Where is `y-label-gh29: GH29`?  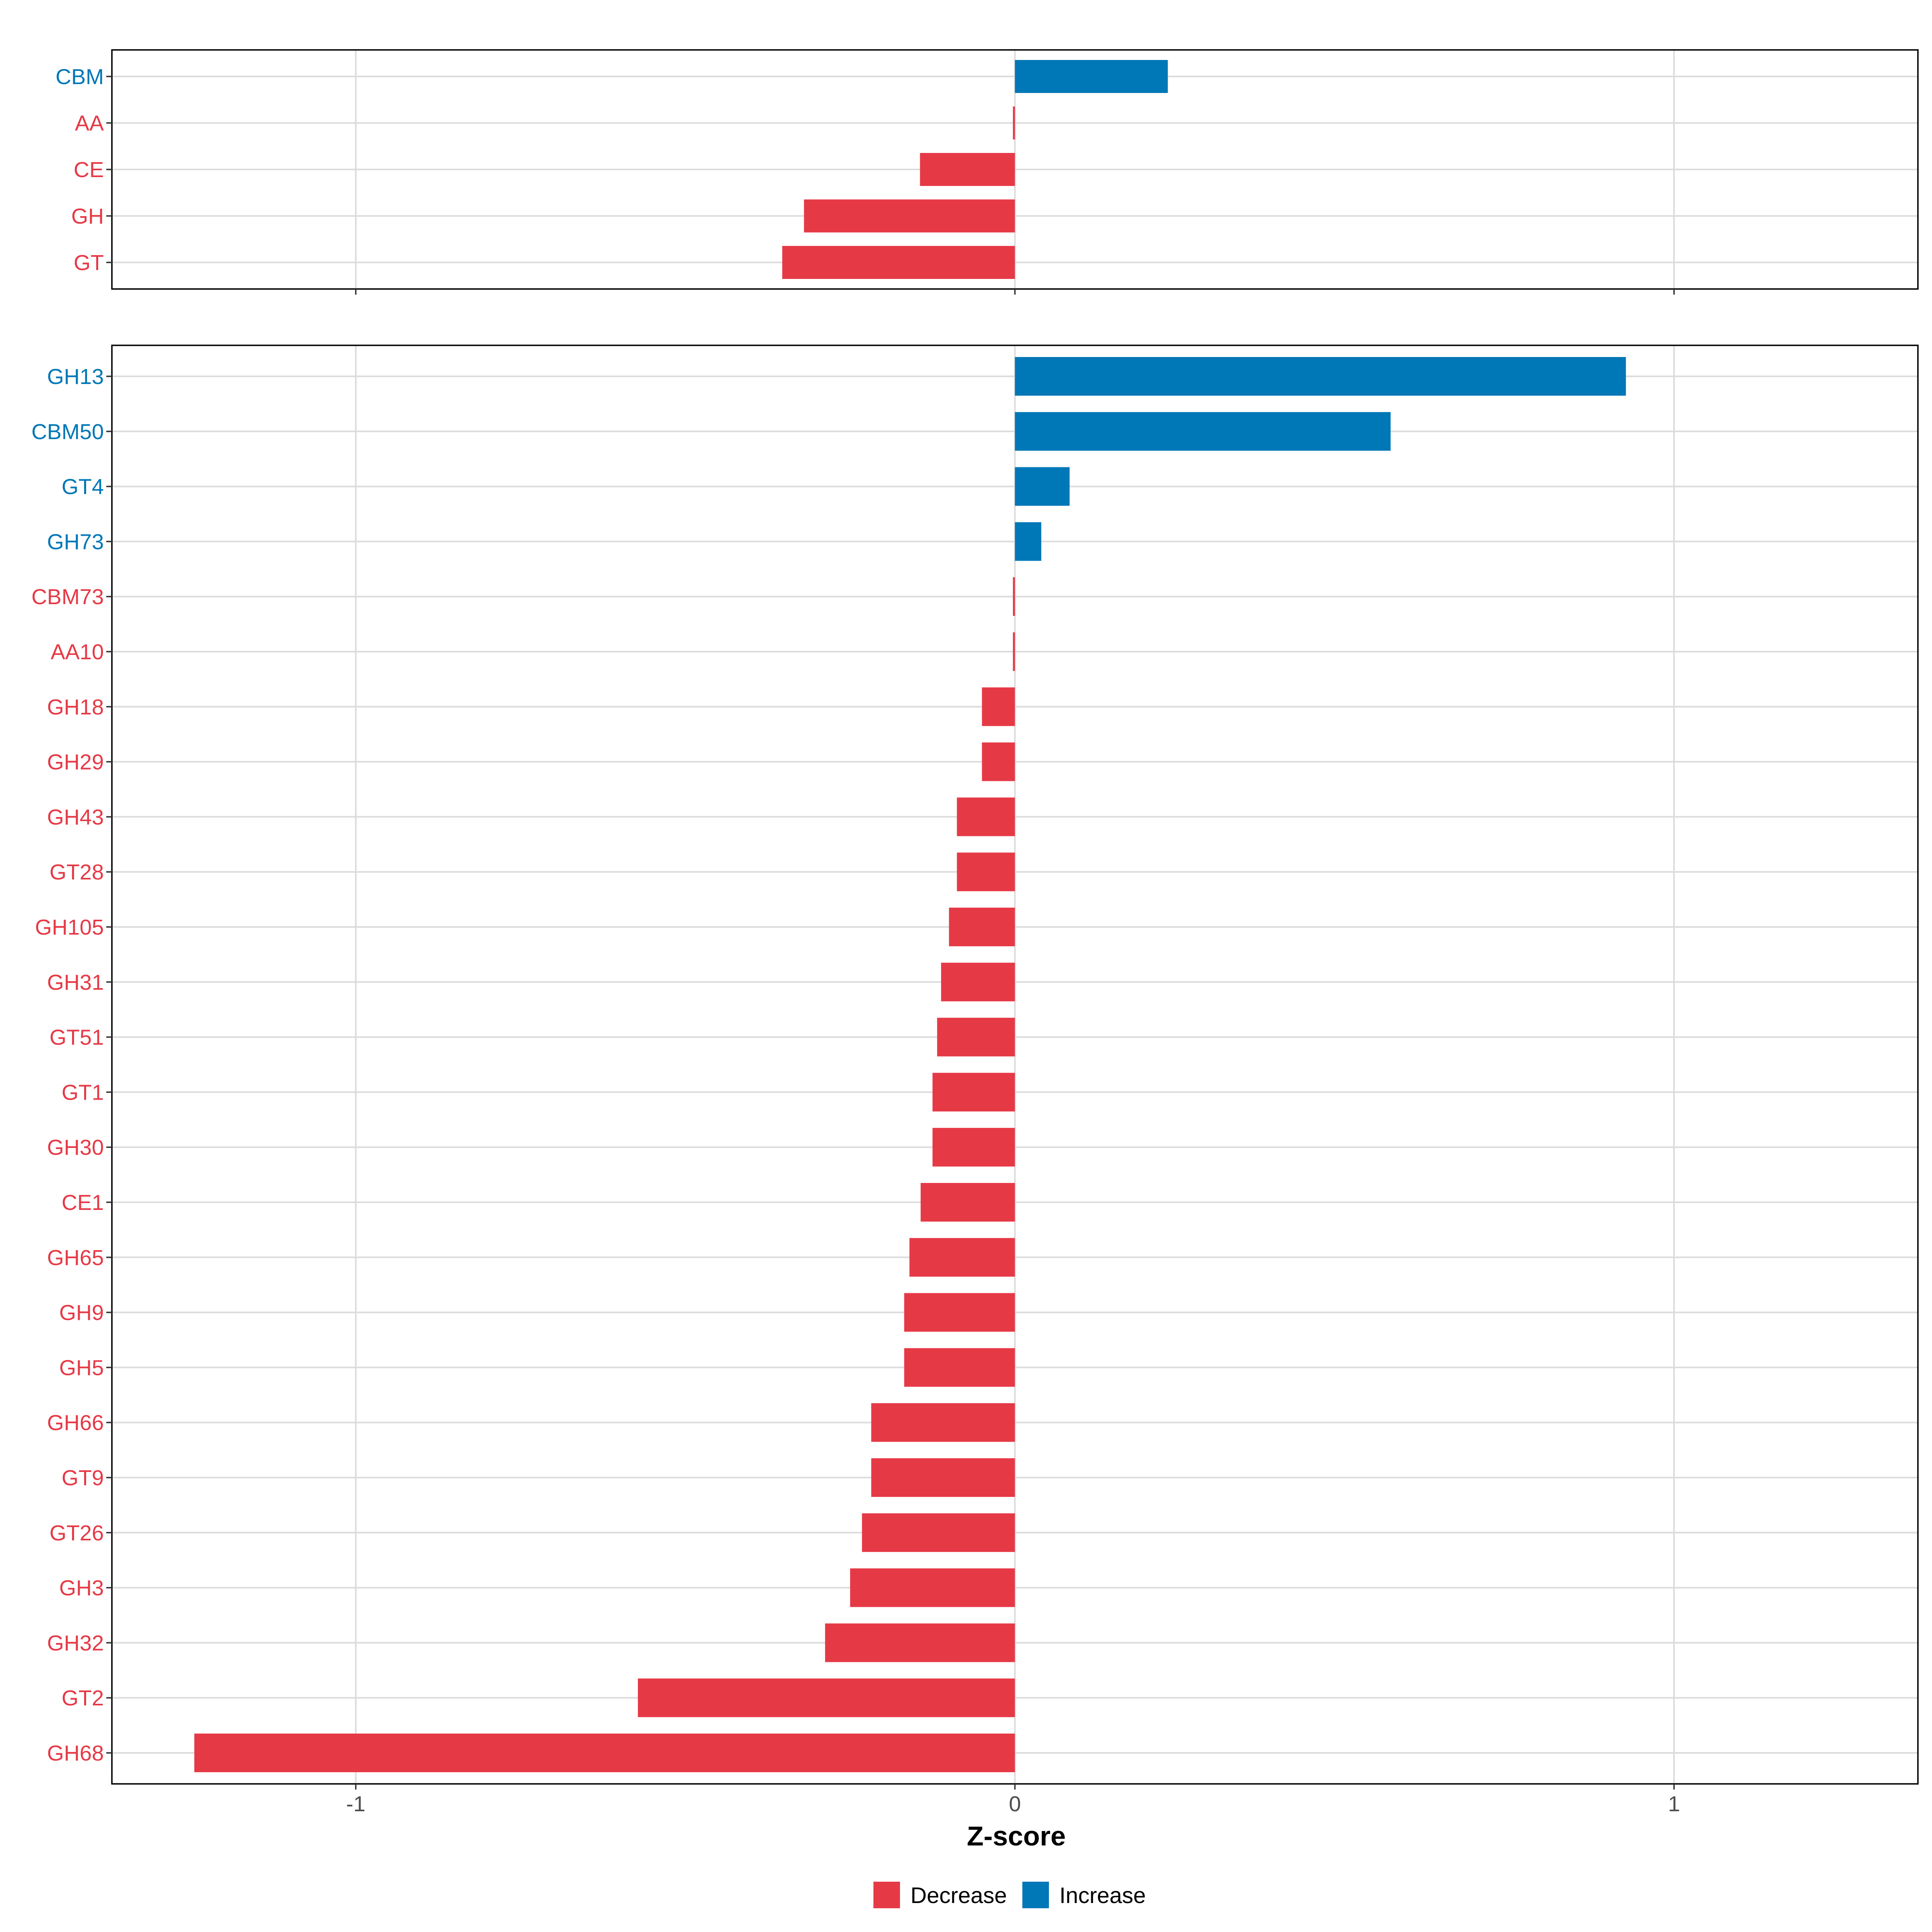 y-label-gh29: GH29 is located at coordinates (75, 762).